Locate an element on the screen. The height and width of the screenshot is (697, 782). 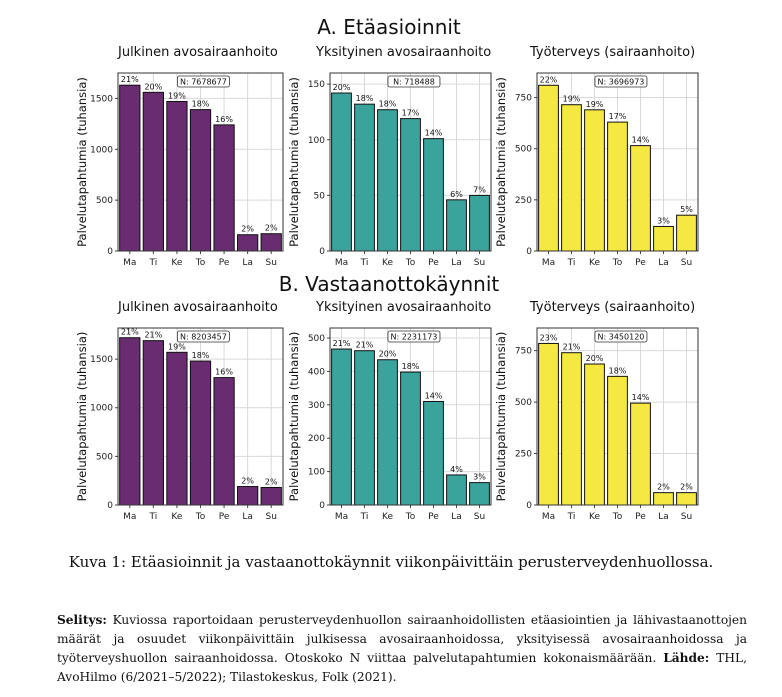
panel-2-tick-label-y: 50 is located at coordinates (320, 196).